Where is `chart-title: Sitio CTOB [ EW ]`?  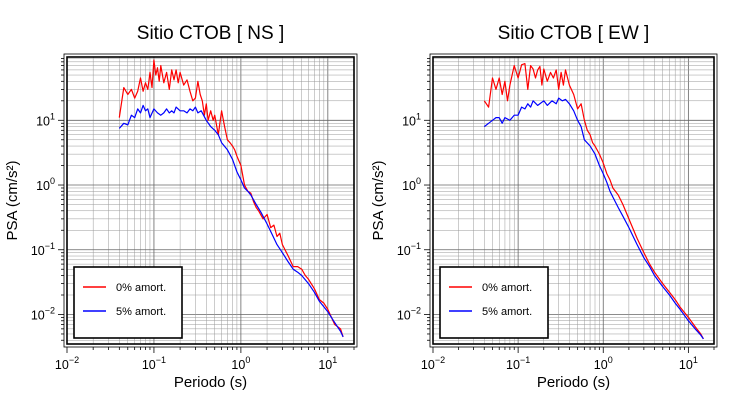 chart-title: Sitio CTOB [ EW ] is located at coordinates (574, 33).